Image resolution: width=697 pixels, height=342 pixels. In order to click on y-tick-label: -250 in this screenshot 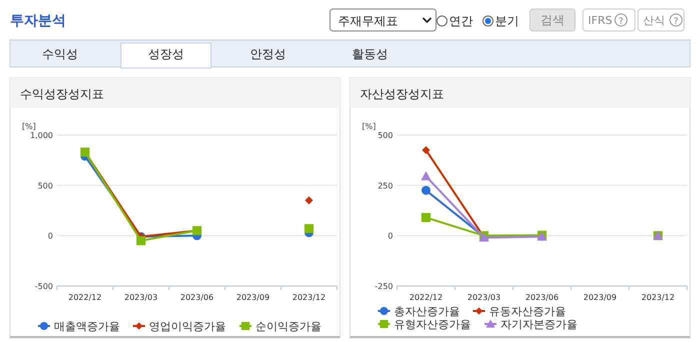, I will do `click(383, 286)`.